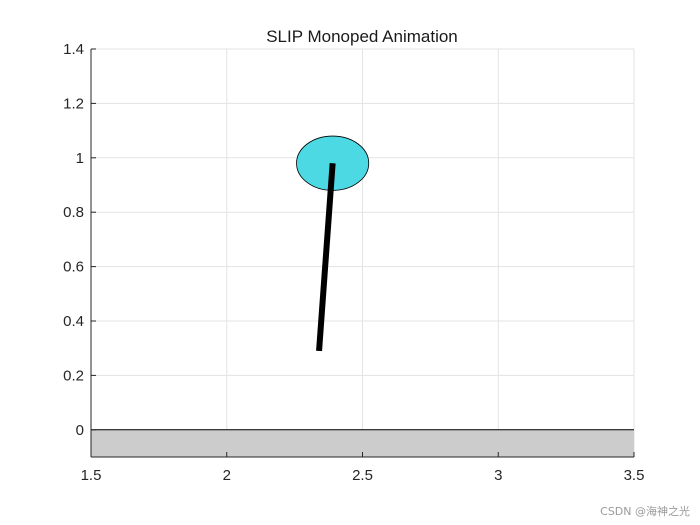 Image resolution: width=700 pixels, height=525 pixels. Describe the element at coordinates (73, 103) in the screenshot. I see `y-tick-label: 1.2` at that location.